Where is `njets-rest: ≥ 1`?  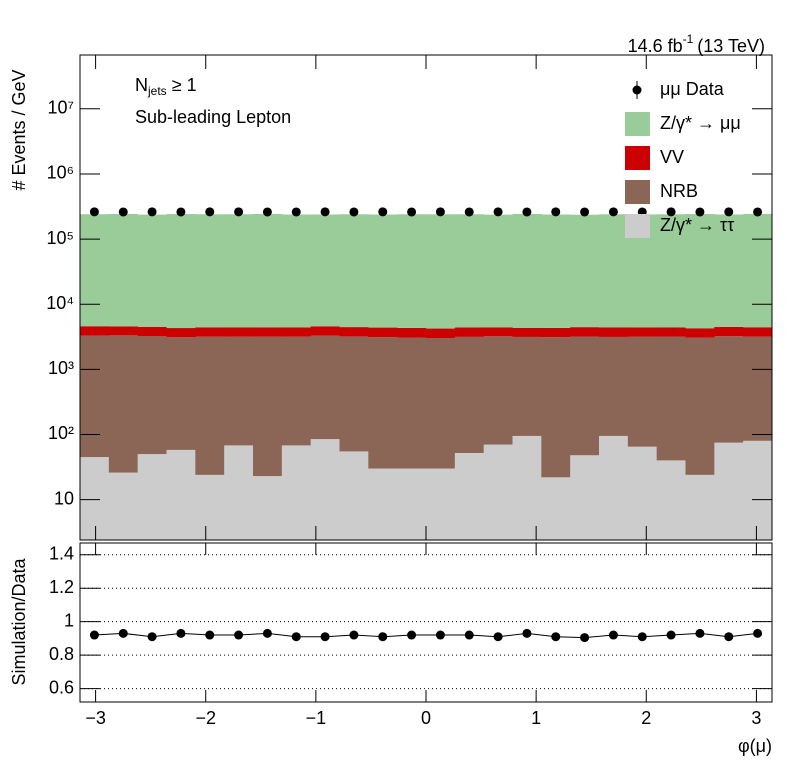 njets-rest: ≥ 1 is located at coordinates (184, 85).